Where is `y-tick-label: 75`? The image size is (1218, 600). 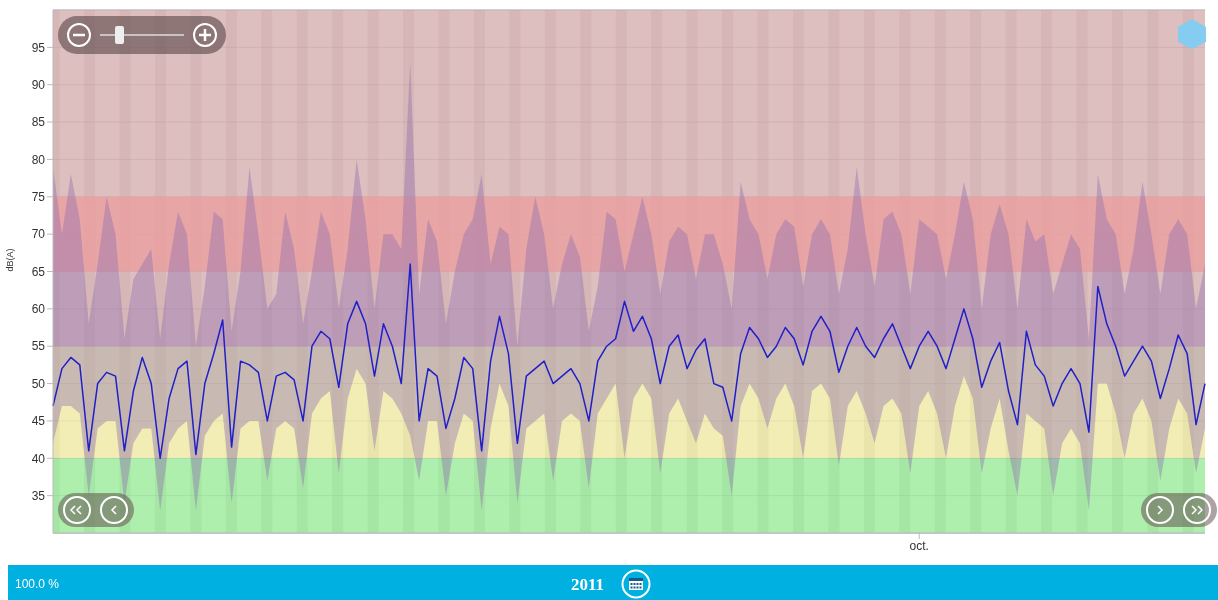 y-tick-label: 75 is located at coordinates (38, 197).